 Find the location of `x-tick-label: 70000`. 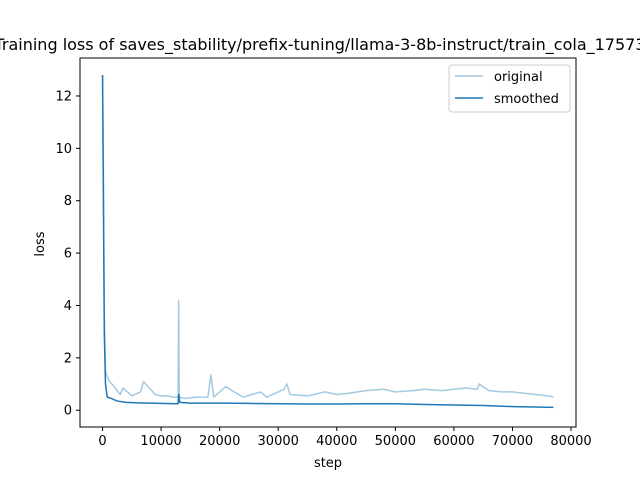

x-tick-label: 70000 is located at coordinates (512, 441).